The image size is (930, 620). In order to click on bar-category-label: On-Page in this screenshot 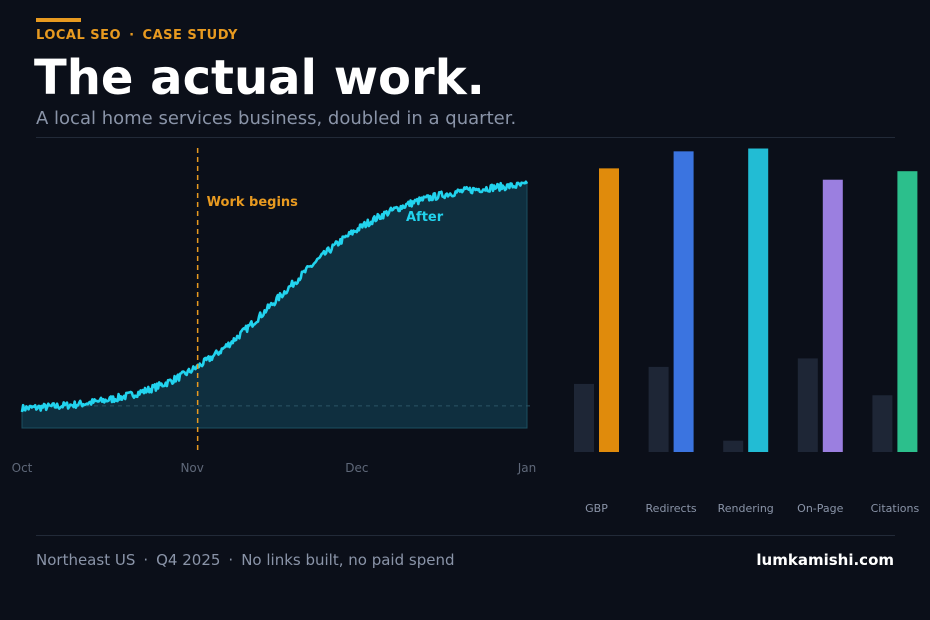, I will do `click(820, 508)`.